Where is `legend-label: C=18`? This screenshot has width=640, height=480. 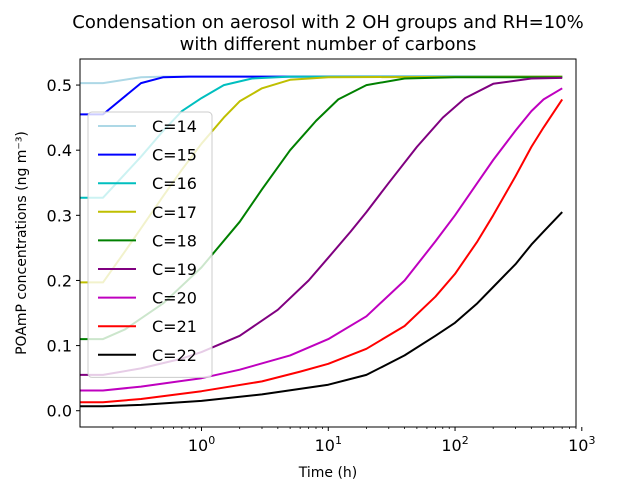
legend-label: C=18 is located at coordinates (174, 240).